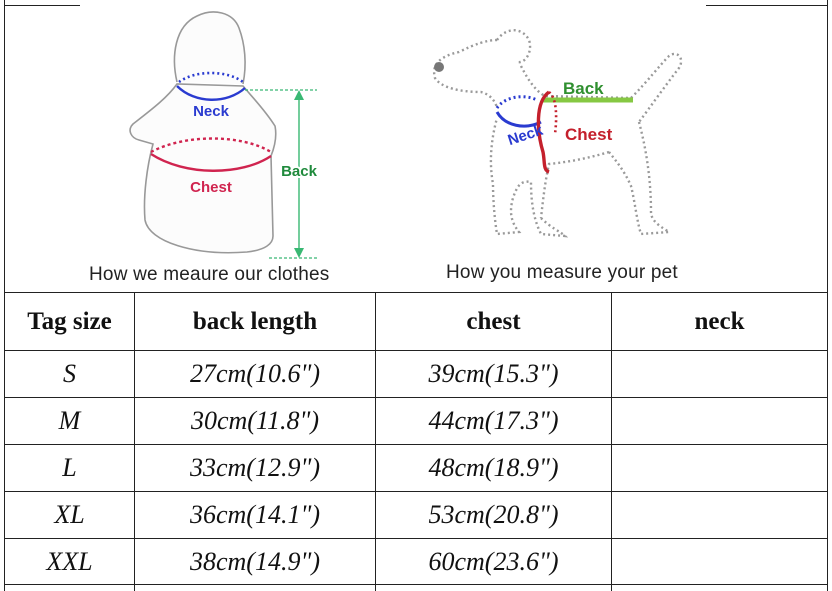  Describe the element at coordinates (209, 275) in the screenshot. I see `clothes-caption: How we meaure our clothes` at that location.